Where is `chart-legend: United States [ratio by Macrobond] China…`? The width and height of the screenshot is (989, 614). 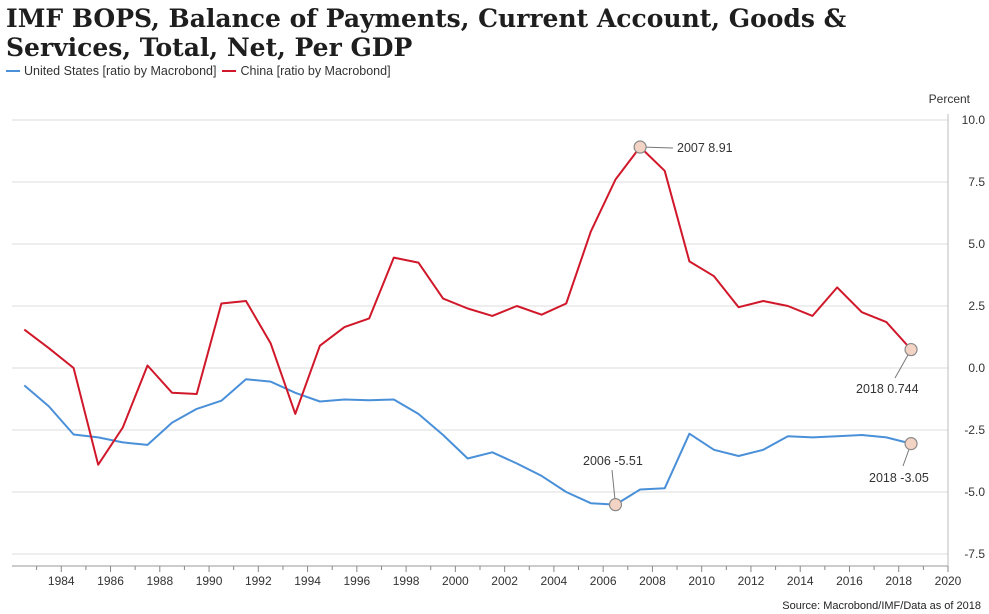
chart-legend: United States [ratio by Macrobond] China… is located at coordinates (201, 71).